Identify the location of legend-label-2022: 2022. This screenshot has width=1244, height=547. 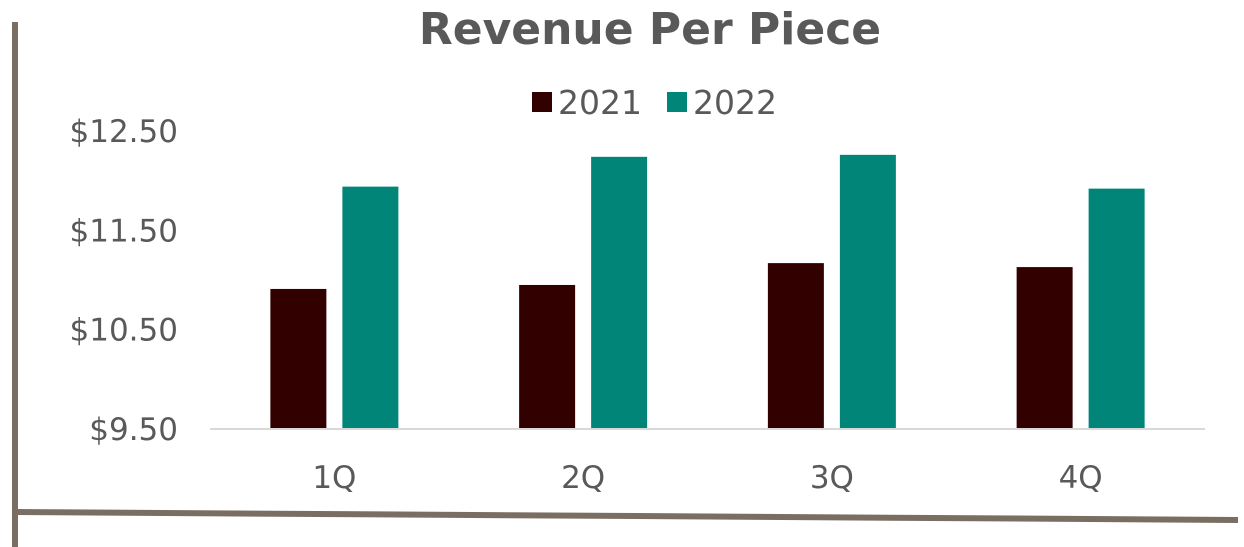
(735, 102).